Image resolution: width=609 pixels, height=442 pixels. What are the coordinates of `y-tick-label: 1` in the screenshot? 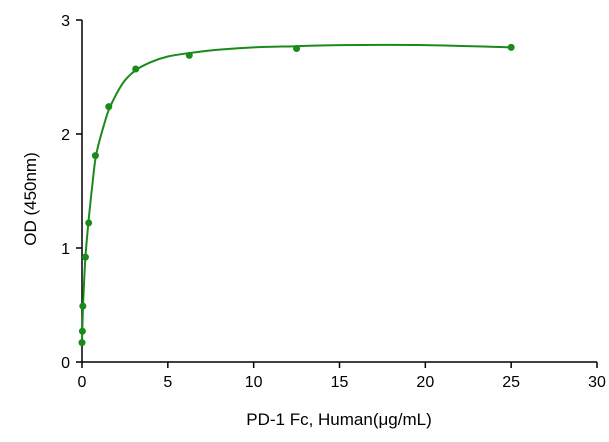 It's located at (65, 249).